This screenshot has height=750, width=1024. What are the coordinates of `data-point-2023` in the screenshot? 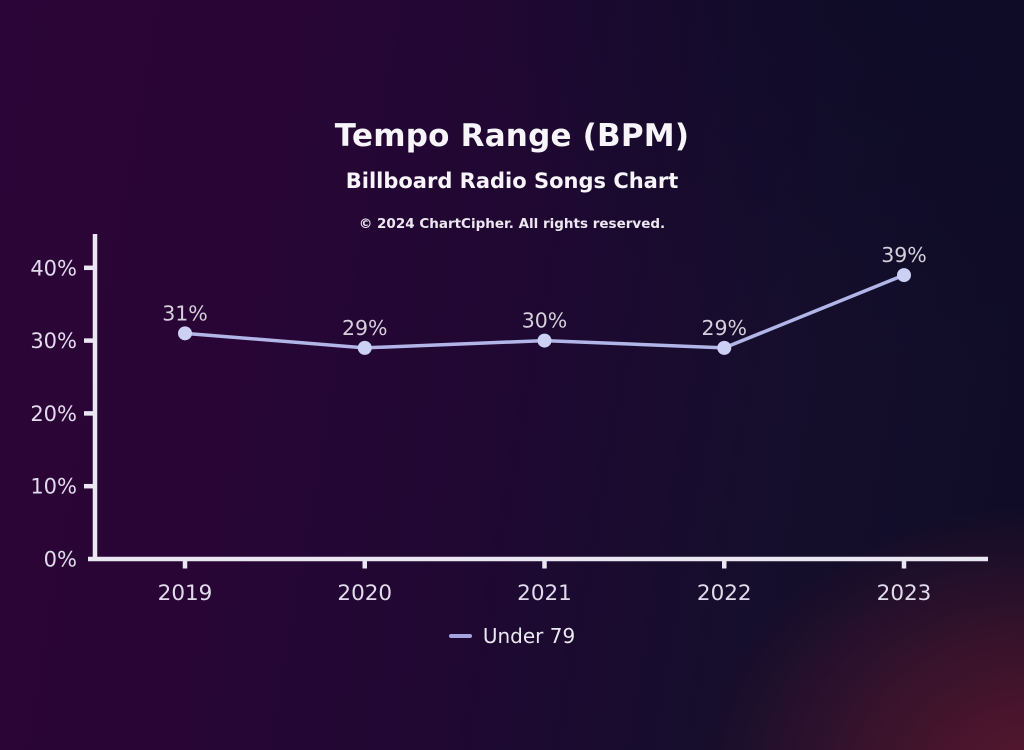 It's located at (904, 275).